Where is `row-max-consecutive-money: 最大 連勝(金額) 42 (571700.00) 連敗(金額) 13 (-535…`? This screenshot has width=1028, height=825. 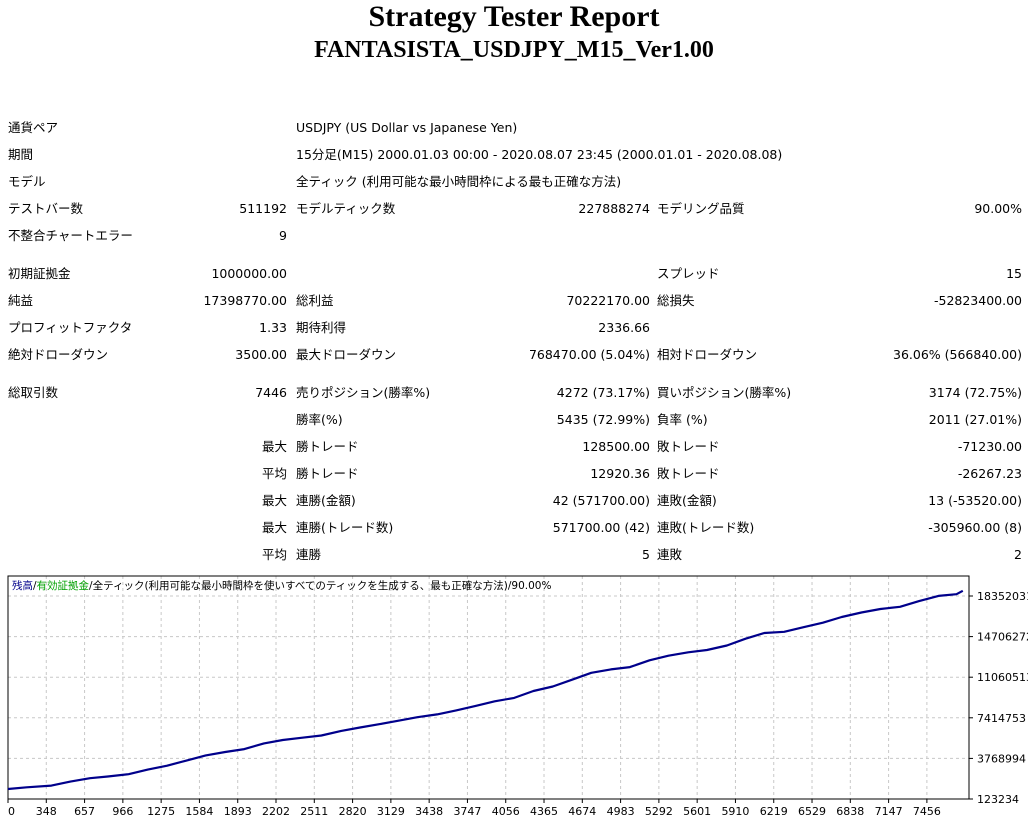 row-max-consecutive-money: 最大 連勝(金額) 42 (571700.00) 連敗(金額) 13 (-535… is located at coordinates (514, 501).